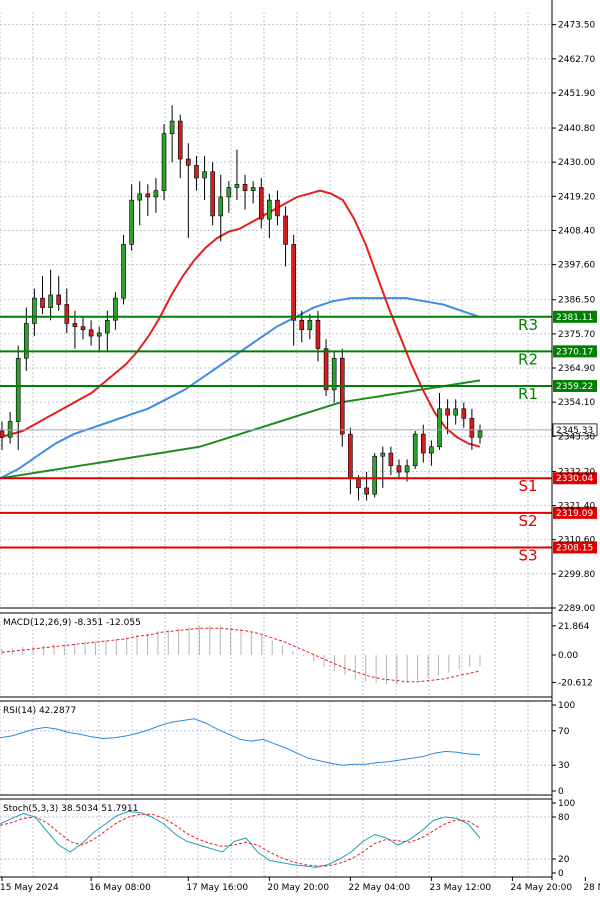 This screenshot has height=897, width=600. What do you see at coordinates (576, 575) in the screenshot?
I see `ytick-label-16: 2299.80` at bounding box center [576, 575].